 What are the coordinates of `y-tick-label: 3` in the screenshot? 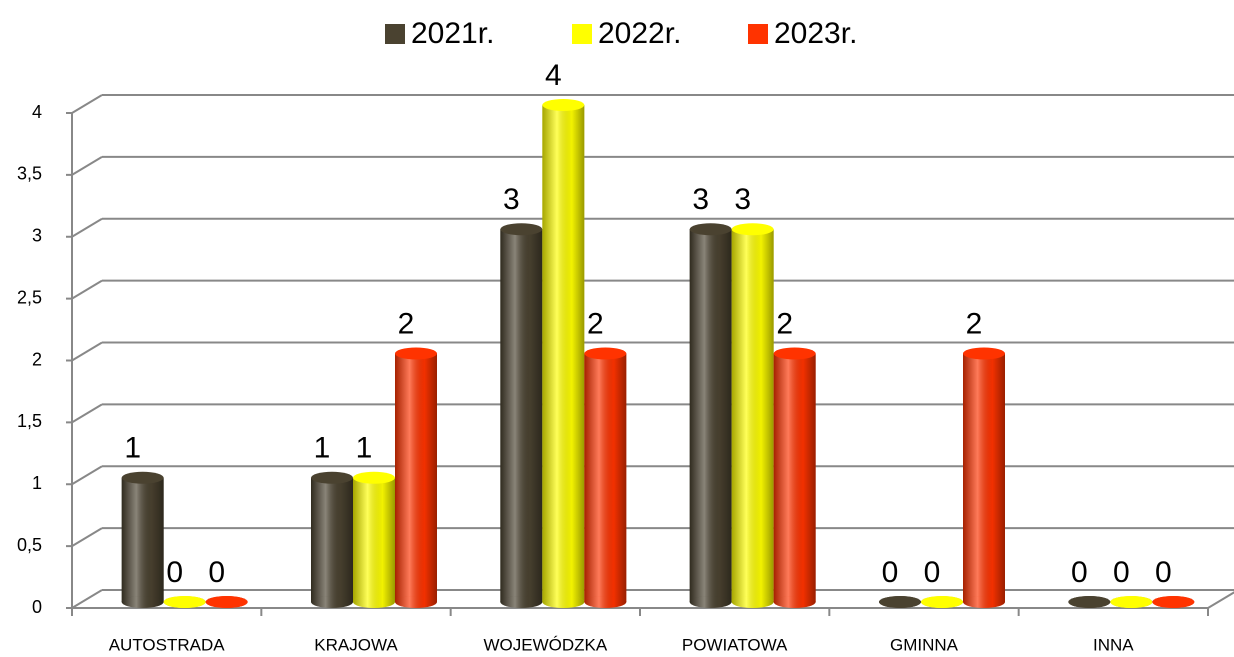 It's located at (37, 236).